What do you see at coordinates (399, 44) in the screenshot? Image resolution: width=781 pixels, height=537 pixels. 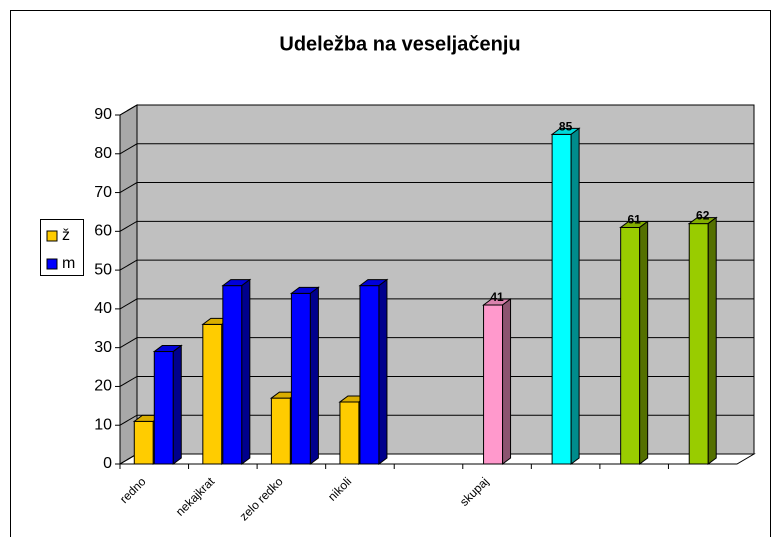 I see `chart-title: Udeležba na veseljačenju` at bounding box center [399, 44].